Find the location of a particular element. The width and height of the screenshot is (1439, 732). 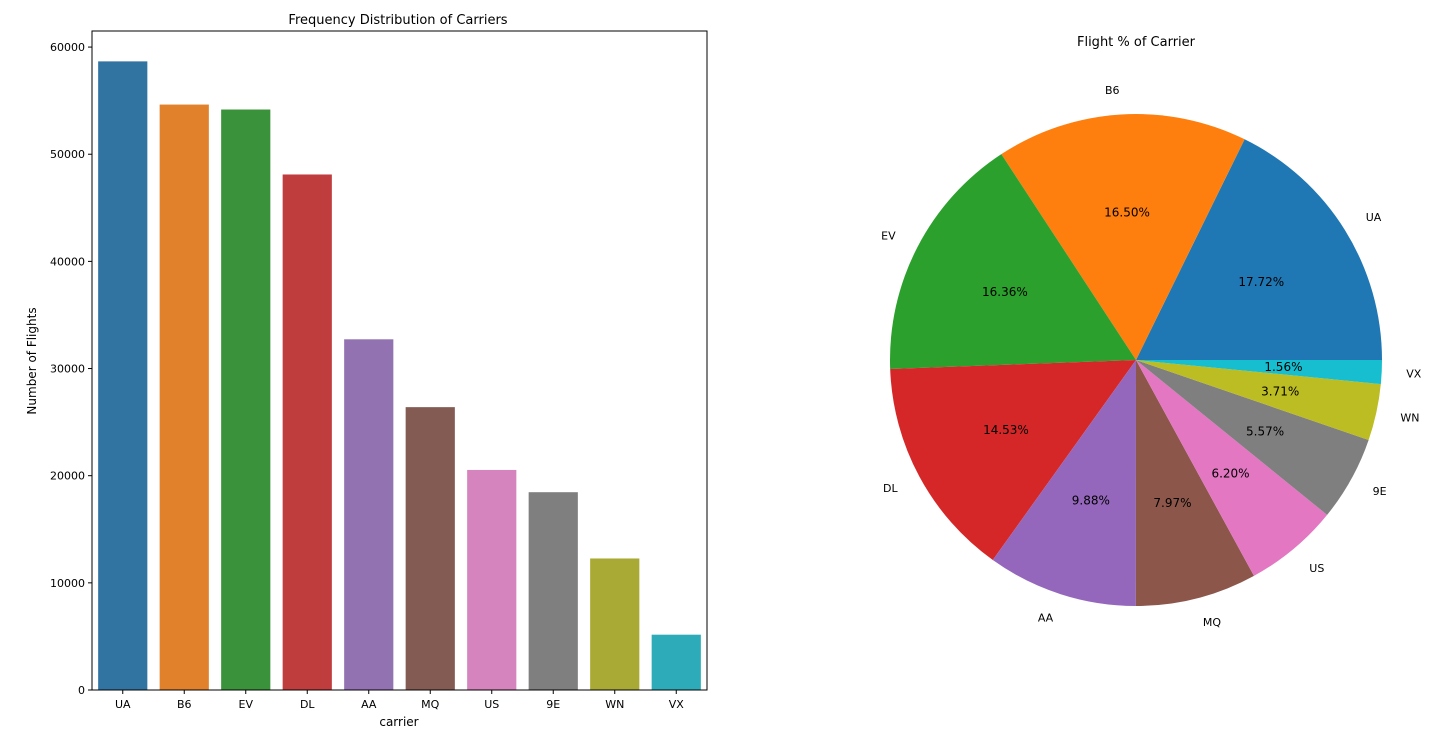

x-tick-label: 9E is located at coordinates (553, 704).